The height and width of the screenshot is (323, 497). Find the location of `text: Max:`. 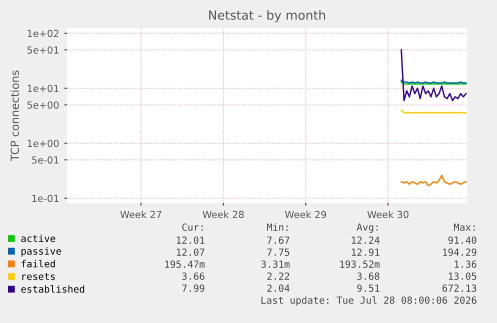

text: Max: is located at coordinates (464, 227).